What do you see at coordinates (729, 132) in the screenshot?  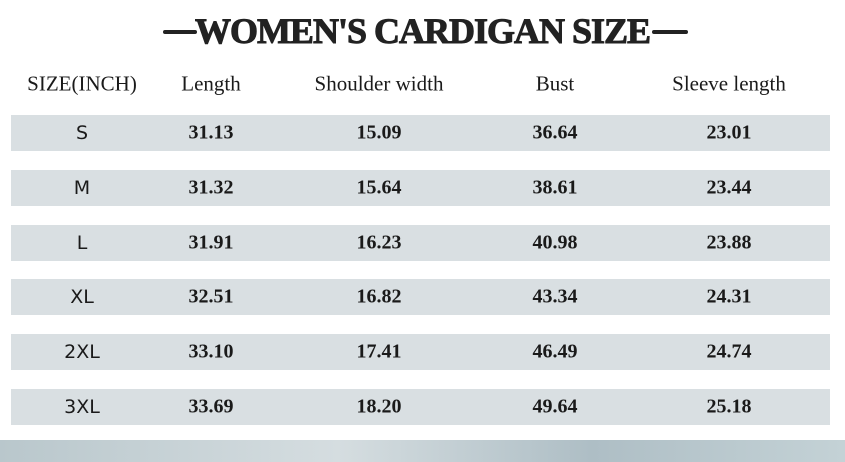 I see `measurement: 23.01` at bounding box center [729, 132].